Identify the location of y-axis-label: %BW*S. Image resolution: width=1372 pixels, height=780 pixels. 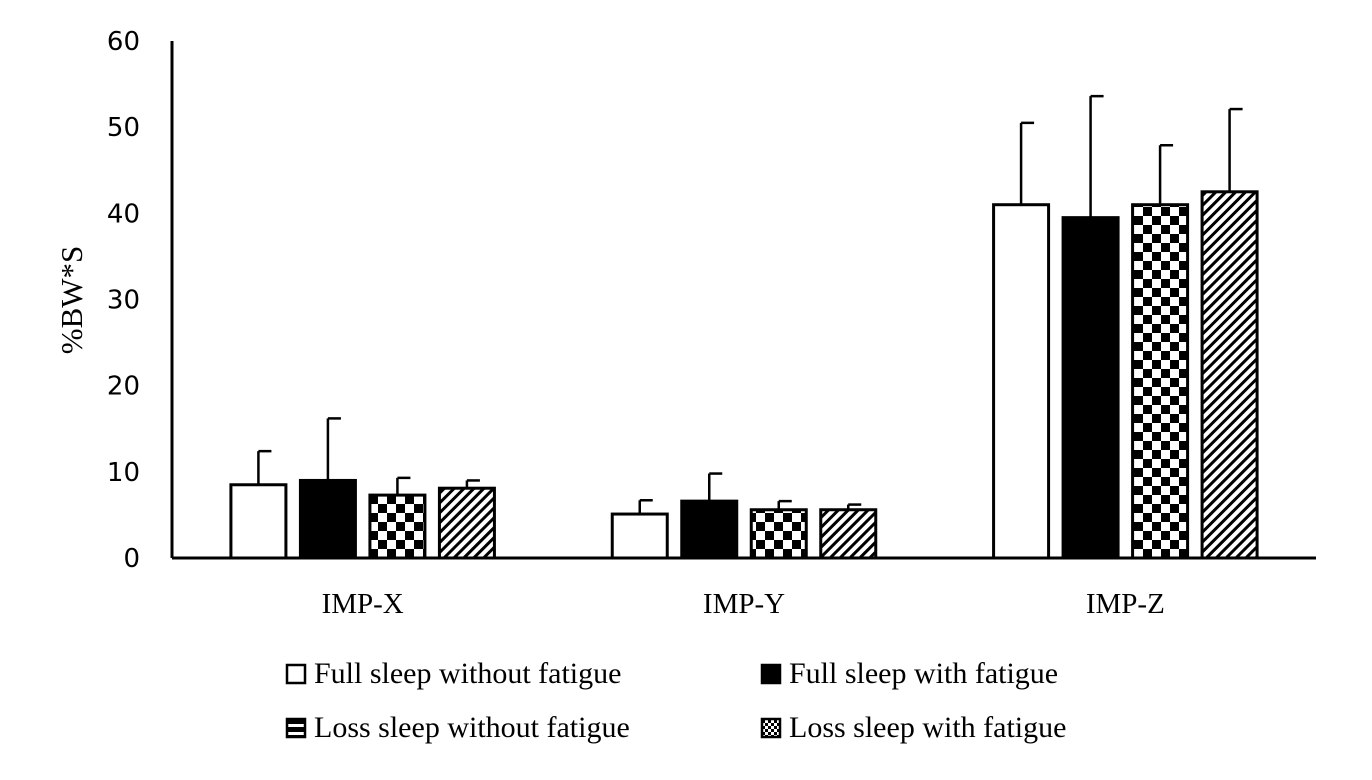
(71, 300).